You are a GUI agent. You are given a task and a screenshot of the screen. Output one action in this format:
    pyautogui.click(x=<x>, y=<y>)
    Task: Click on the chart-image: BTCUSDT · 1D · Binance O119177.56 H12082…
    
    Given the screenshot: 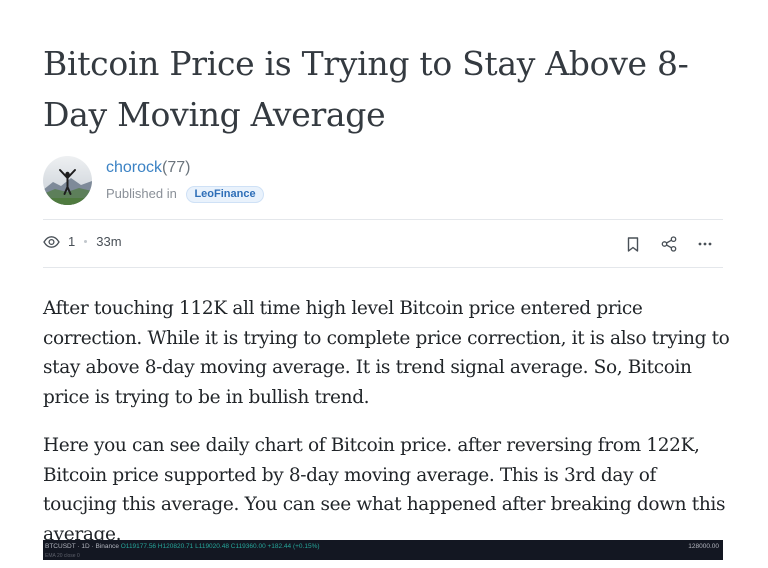 What is the action you would take?
    pyautogui.click(x=383, y=550)
    